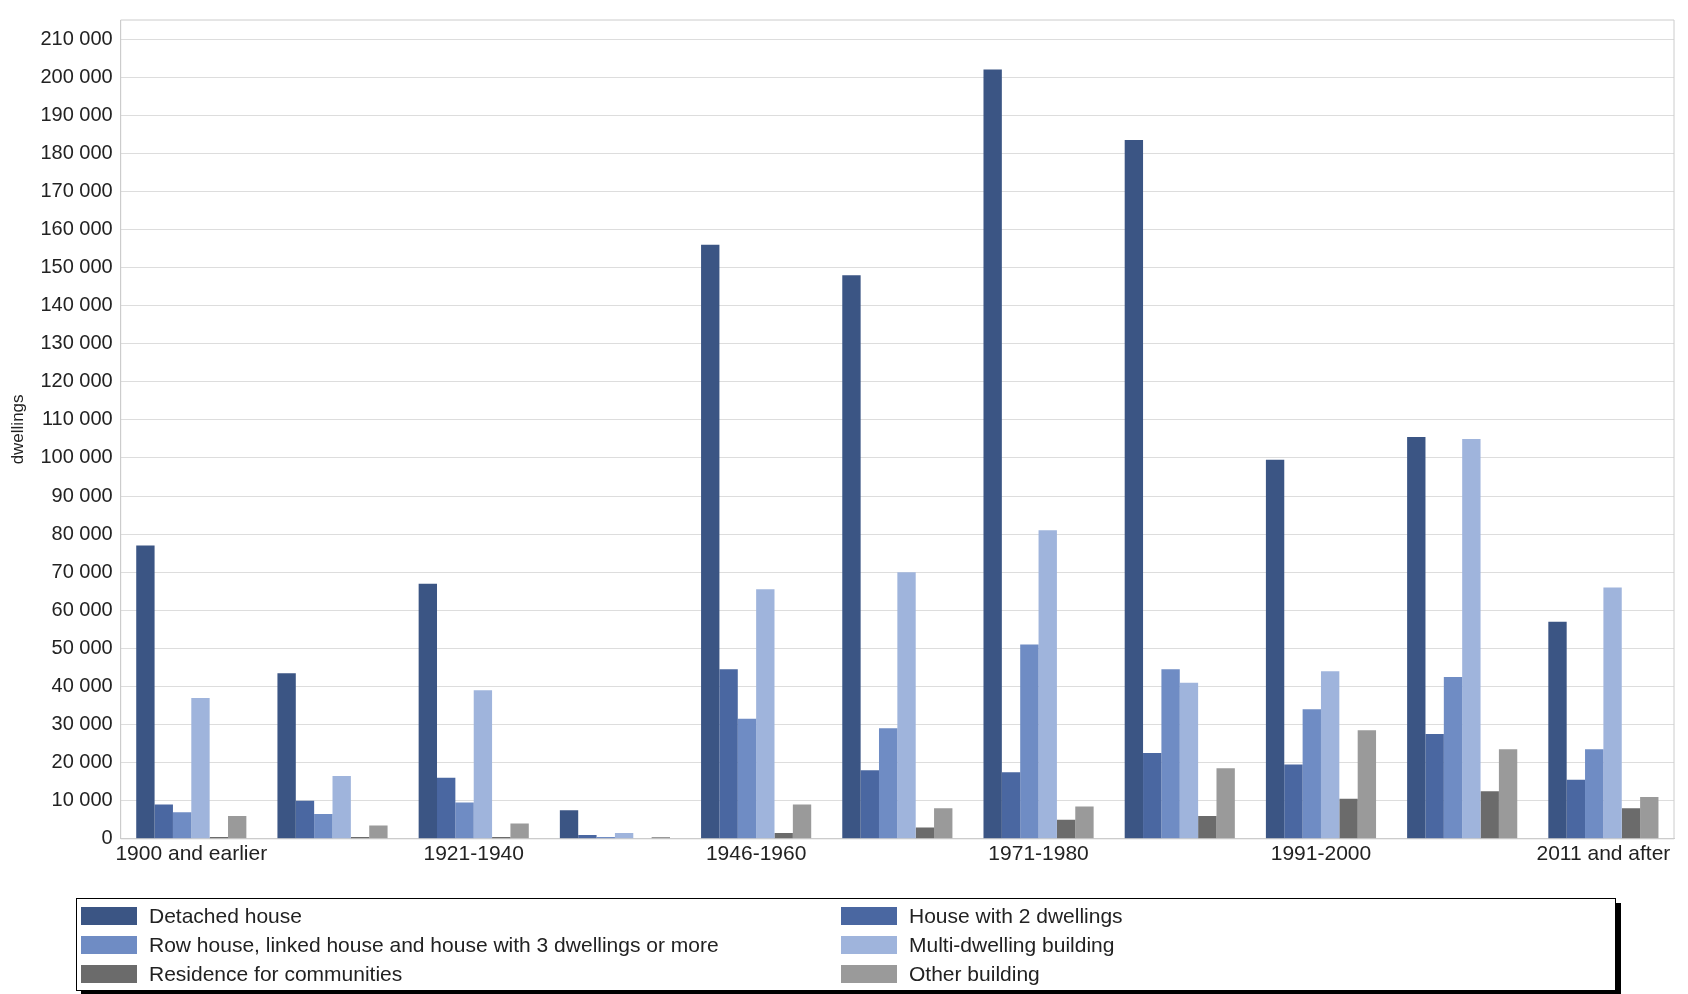 This screenshot has width=1688, height=994. What do you see at coordinates (76, 456) in the screenshot?
I see `y-tick-label: 100 000` at bounding box center [76, 456].